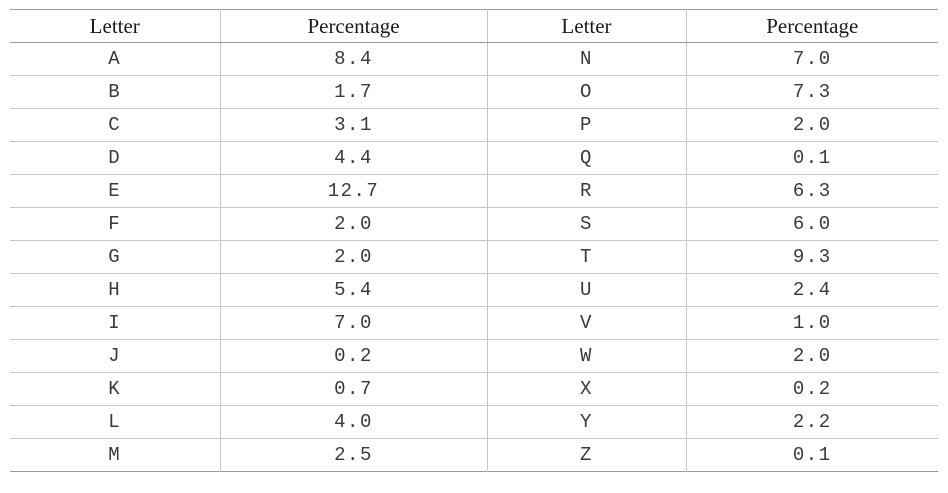  Describe the element at coordinates (586, 257) in the screenshot. I see `cell-letter-right: T` at that location.